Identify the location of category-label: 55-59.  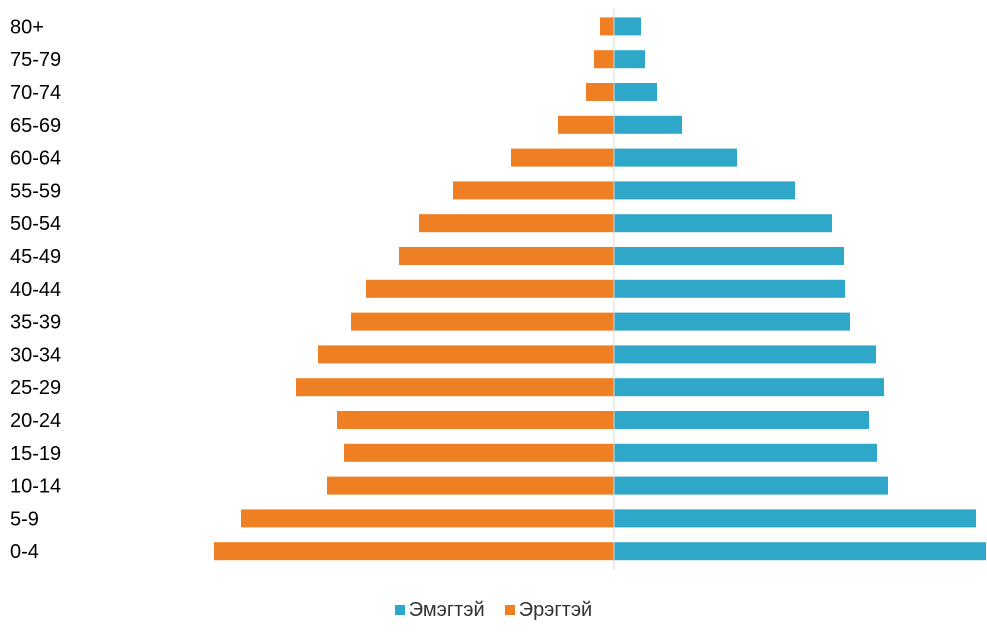
(35, 191).